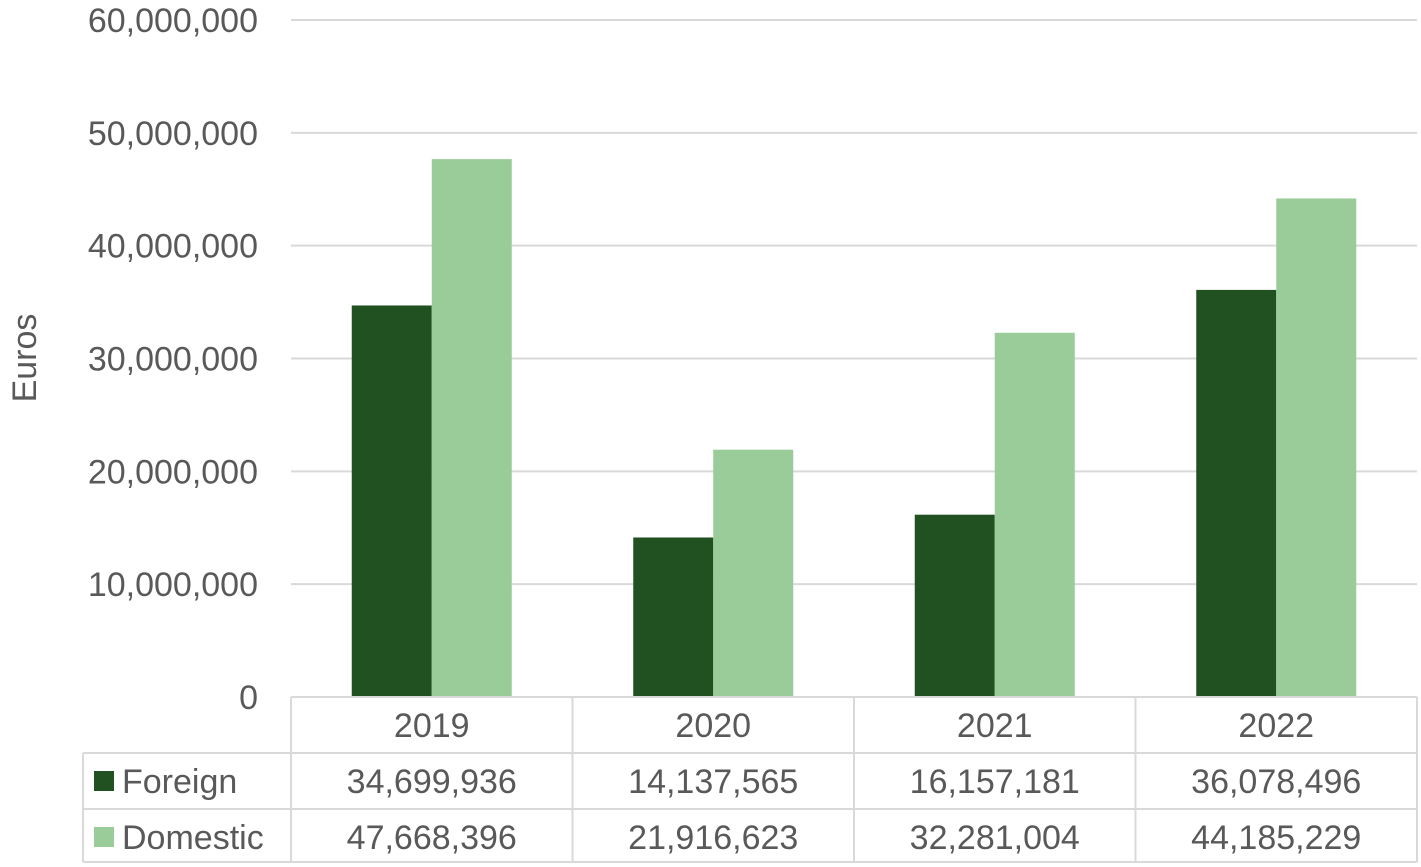  I want to click on data-label-domestic: 32,281,004, so click(995, 838).